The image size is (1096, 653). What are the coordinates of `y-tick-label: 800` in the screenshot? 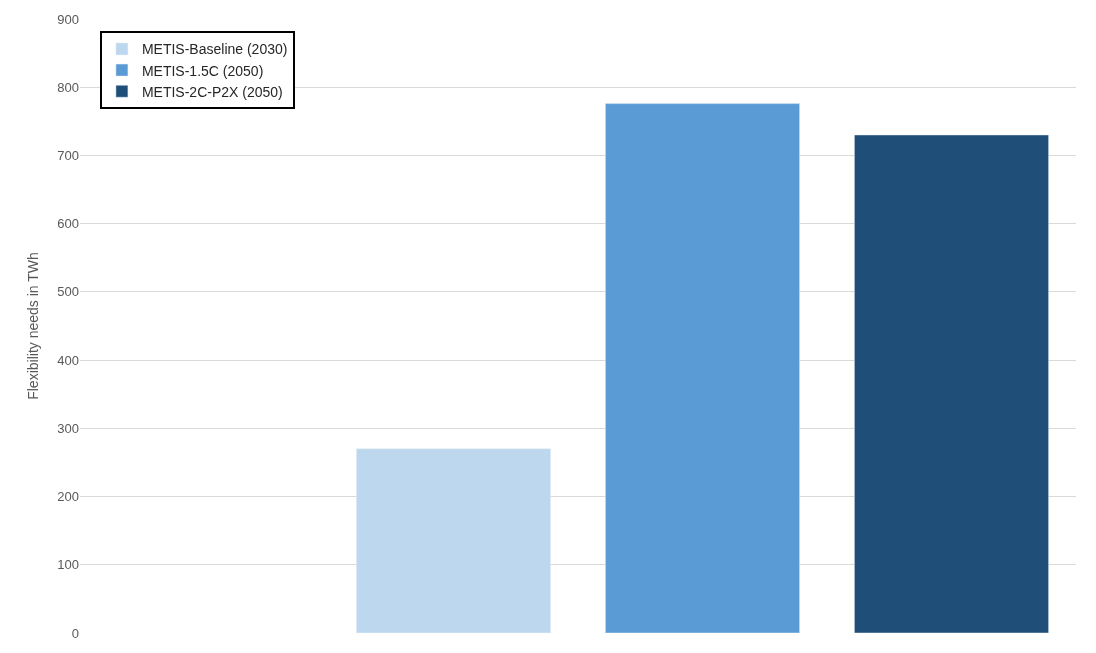 It's located at (68, 87).